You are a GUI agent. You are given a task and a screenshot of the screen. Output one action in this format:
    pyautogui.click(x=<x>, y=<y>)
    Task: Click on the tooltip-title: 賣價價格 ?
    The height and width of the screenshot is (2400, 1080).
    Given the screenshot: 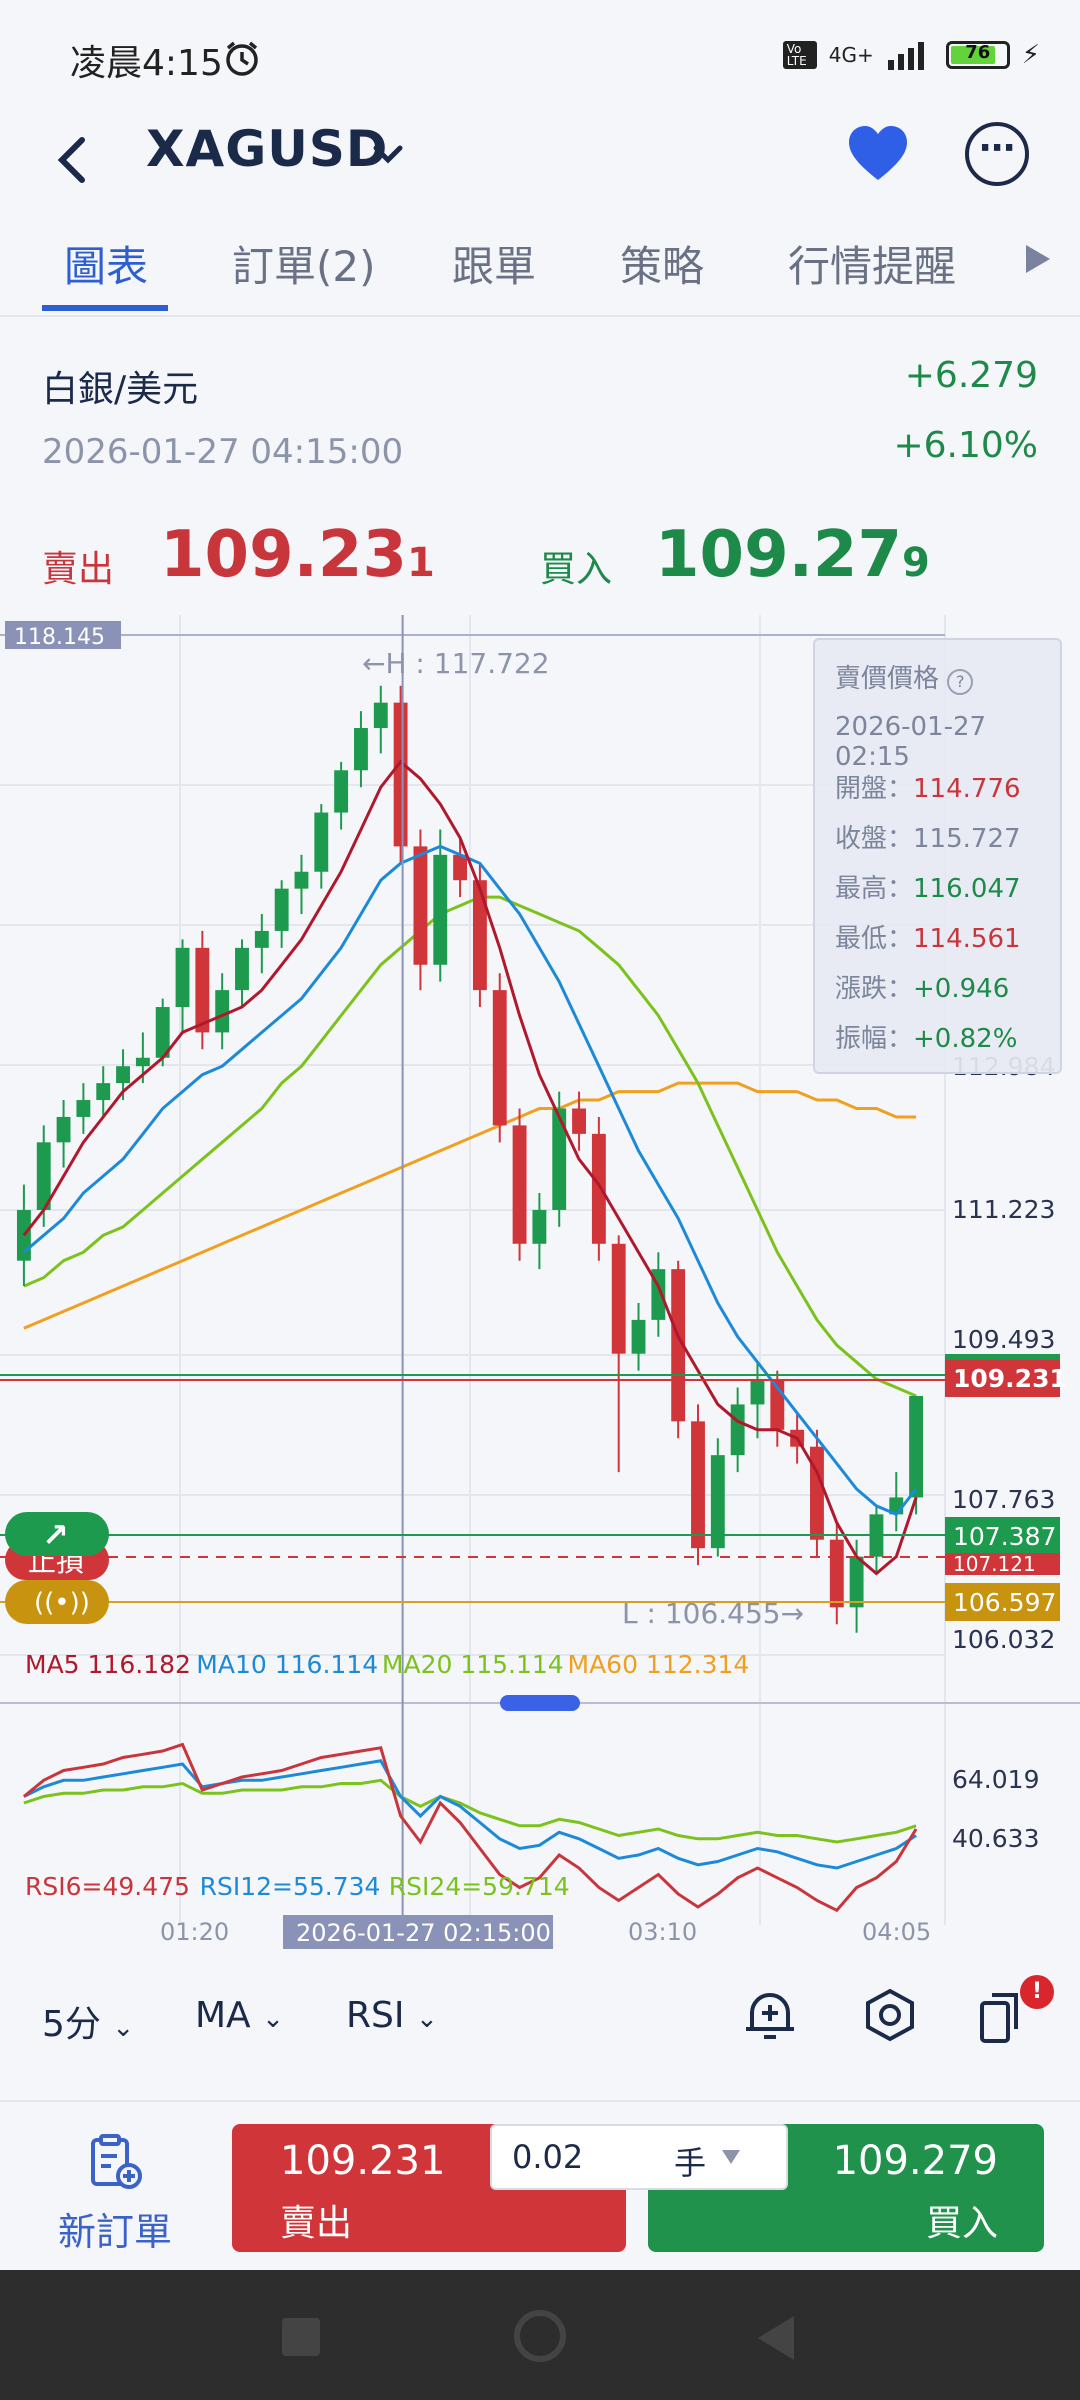 What is the action you would take?
    pyautogui.click(x=904, y=676)
    